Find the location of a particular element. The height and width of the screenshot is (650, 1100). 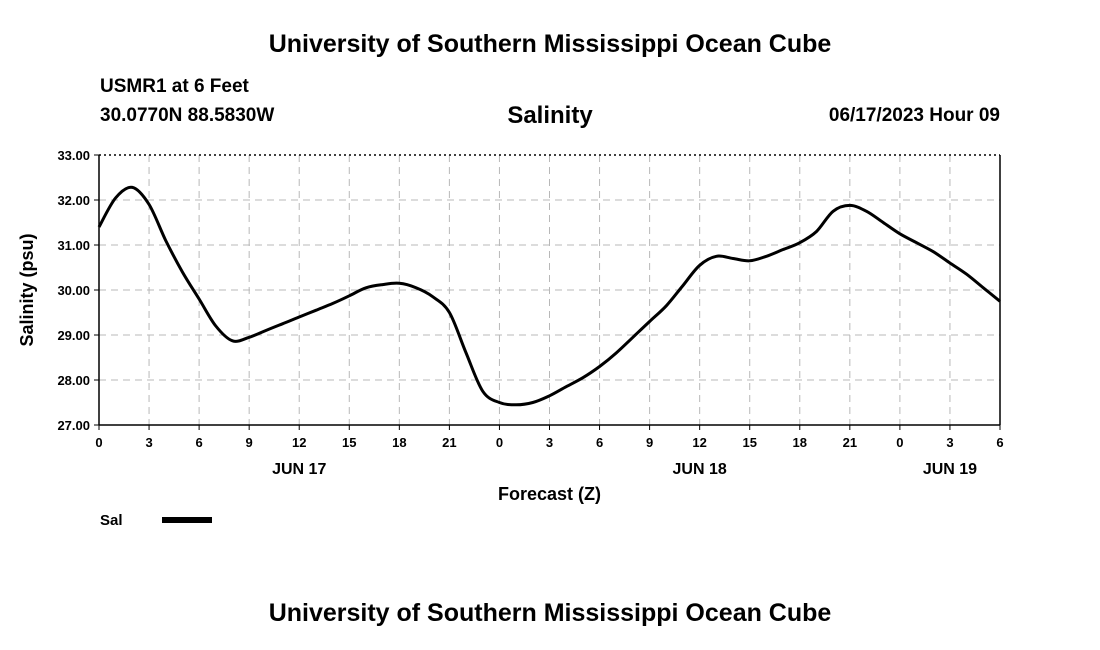

legend-label: Sal is located at coordinates (111, 520).